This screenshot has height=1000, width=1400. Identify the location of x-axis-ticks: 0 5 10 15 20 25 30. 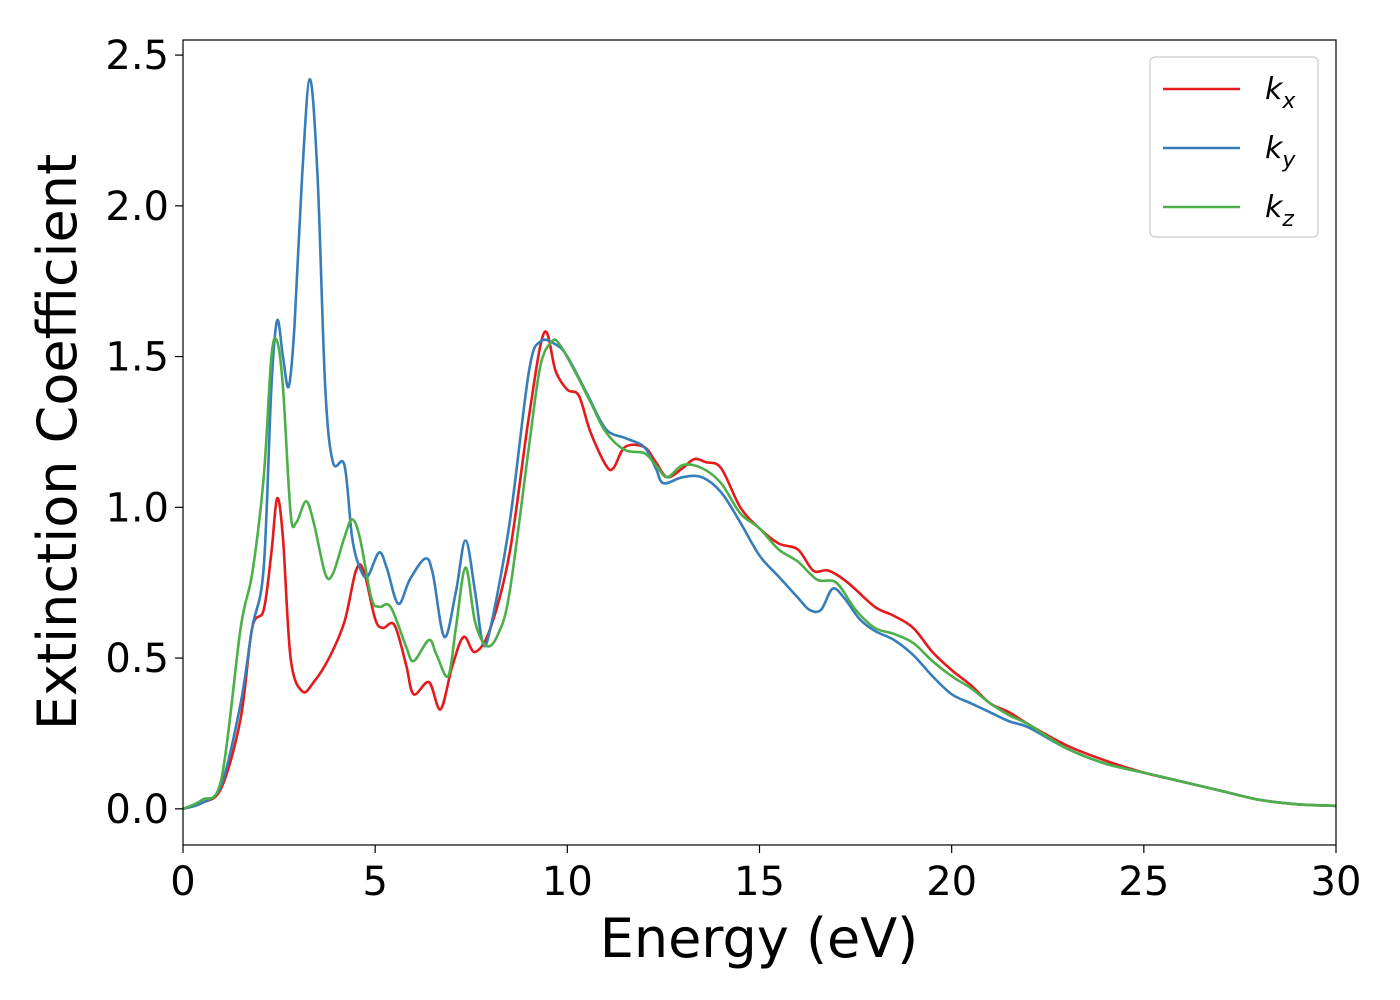
(765, 875).